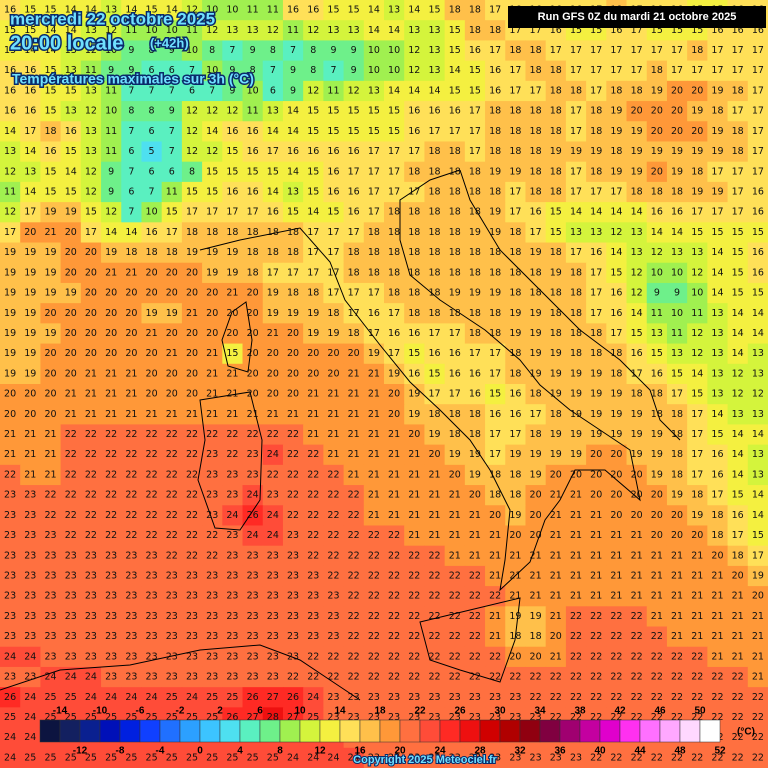 This screenshot has height=768, width=768. I want to click on legend-label: 0, so click(200, 751).